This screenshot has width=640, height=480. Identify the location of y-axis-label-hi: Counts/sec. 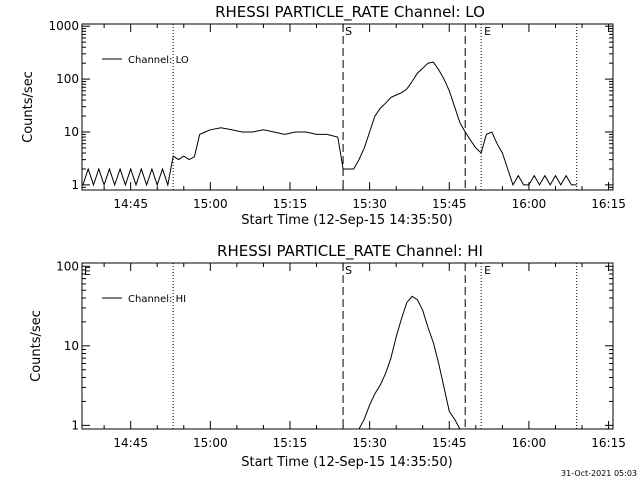
(36, 346).